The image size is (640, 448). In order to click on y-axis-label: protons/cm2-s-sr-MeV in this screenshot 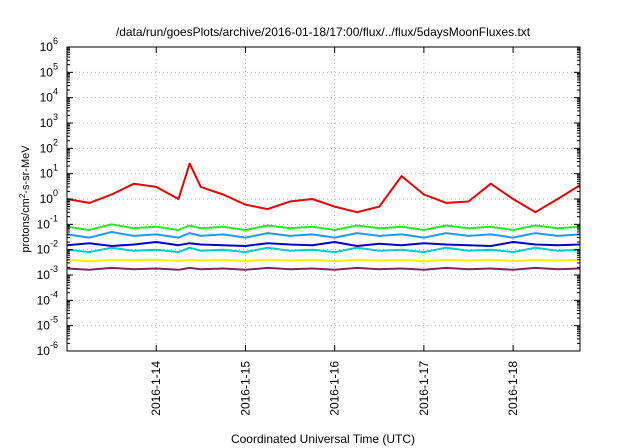, I will do `click(25, 199)`.